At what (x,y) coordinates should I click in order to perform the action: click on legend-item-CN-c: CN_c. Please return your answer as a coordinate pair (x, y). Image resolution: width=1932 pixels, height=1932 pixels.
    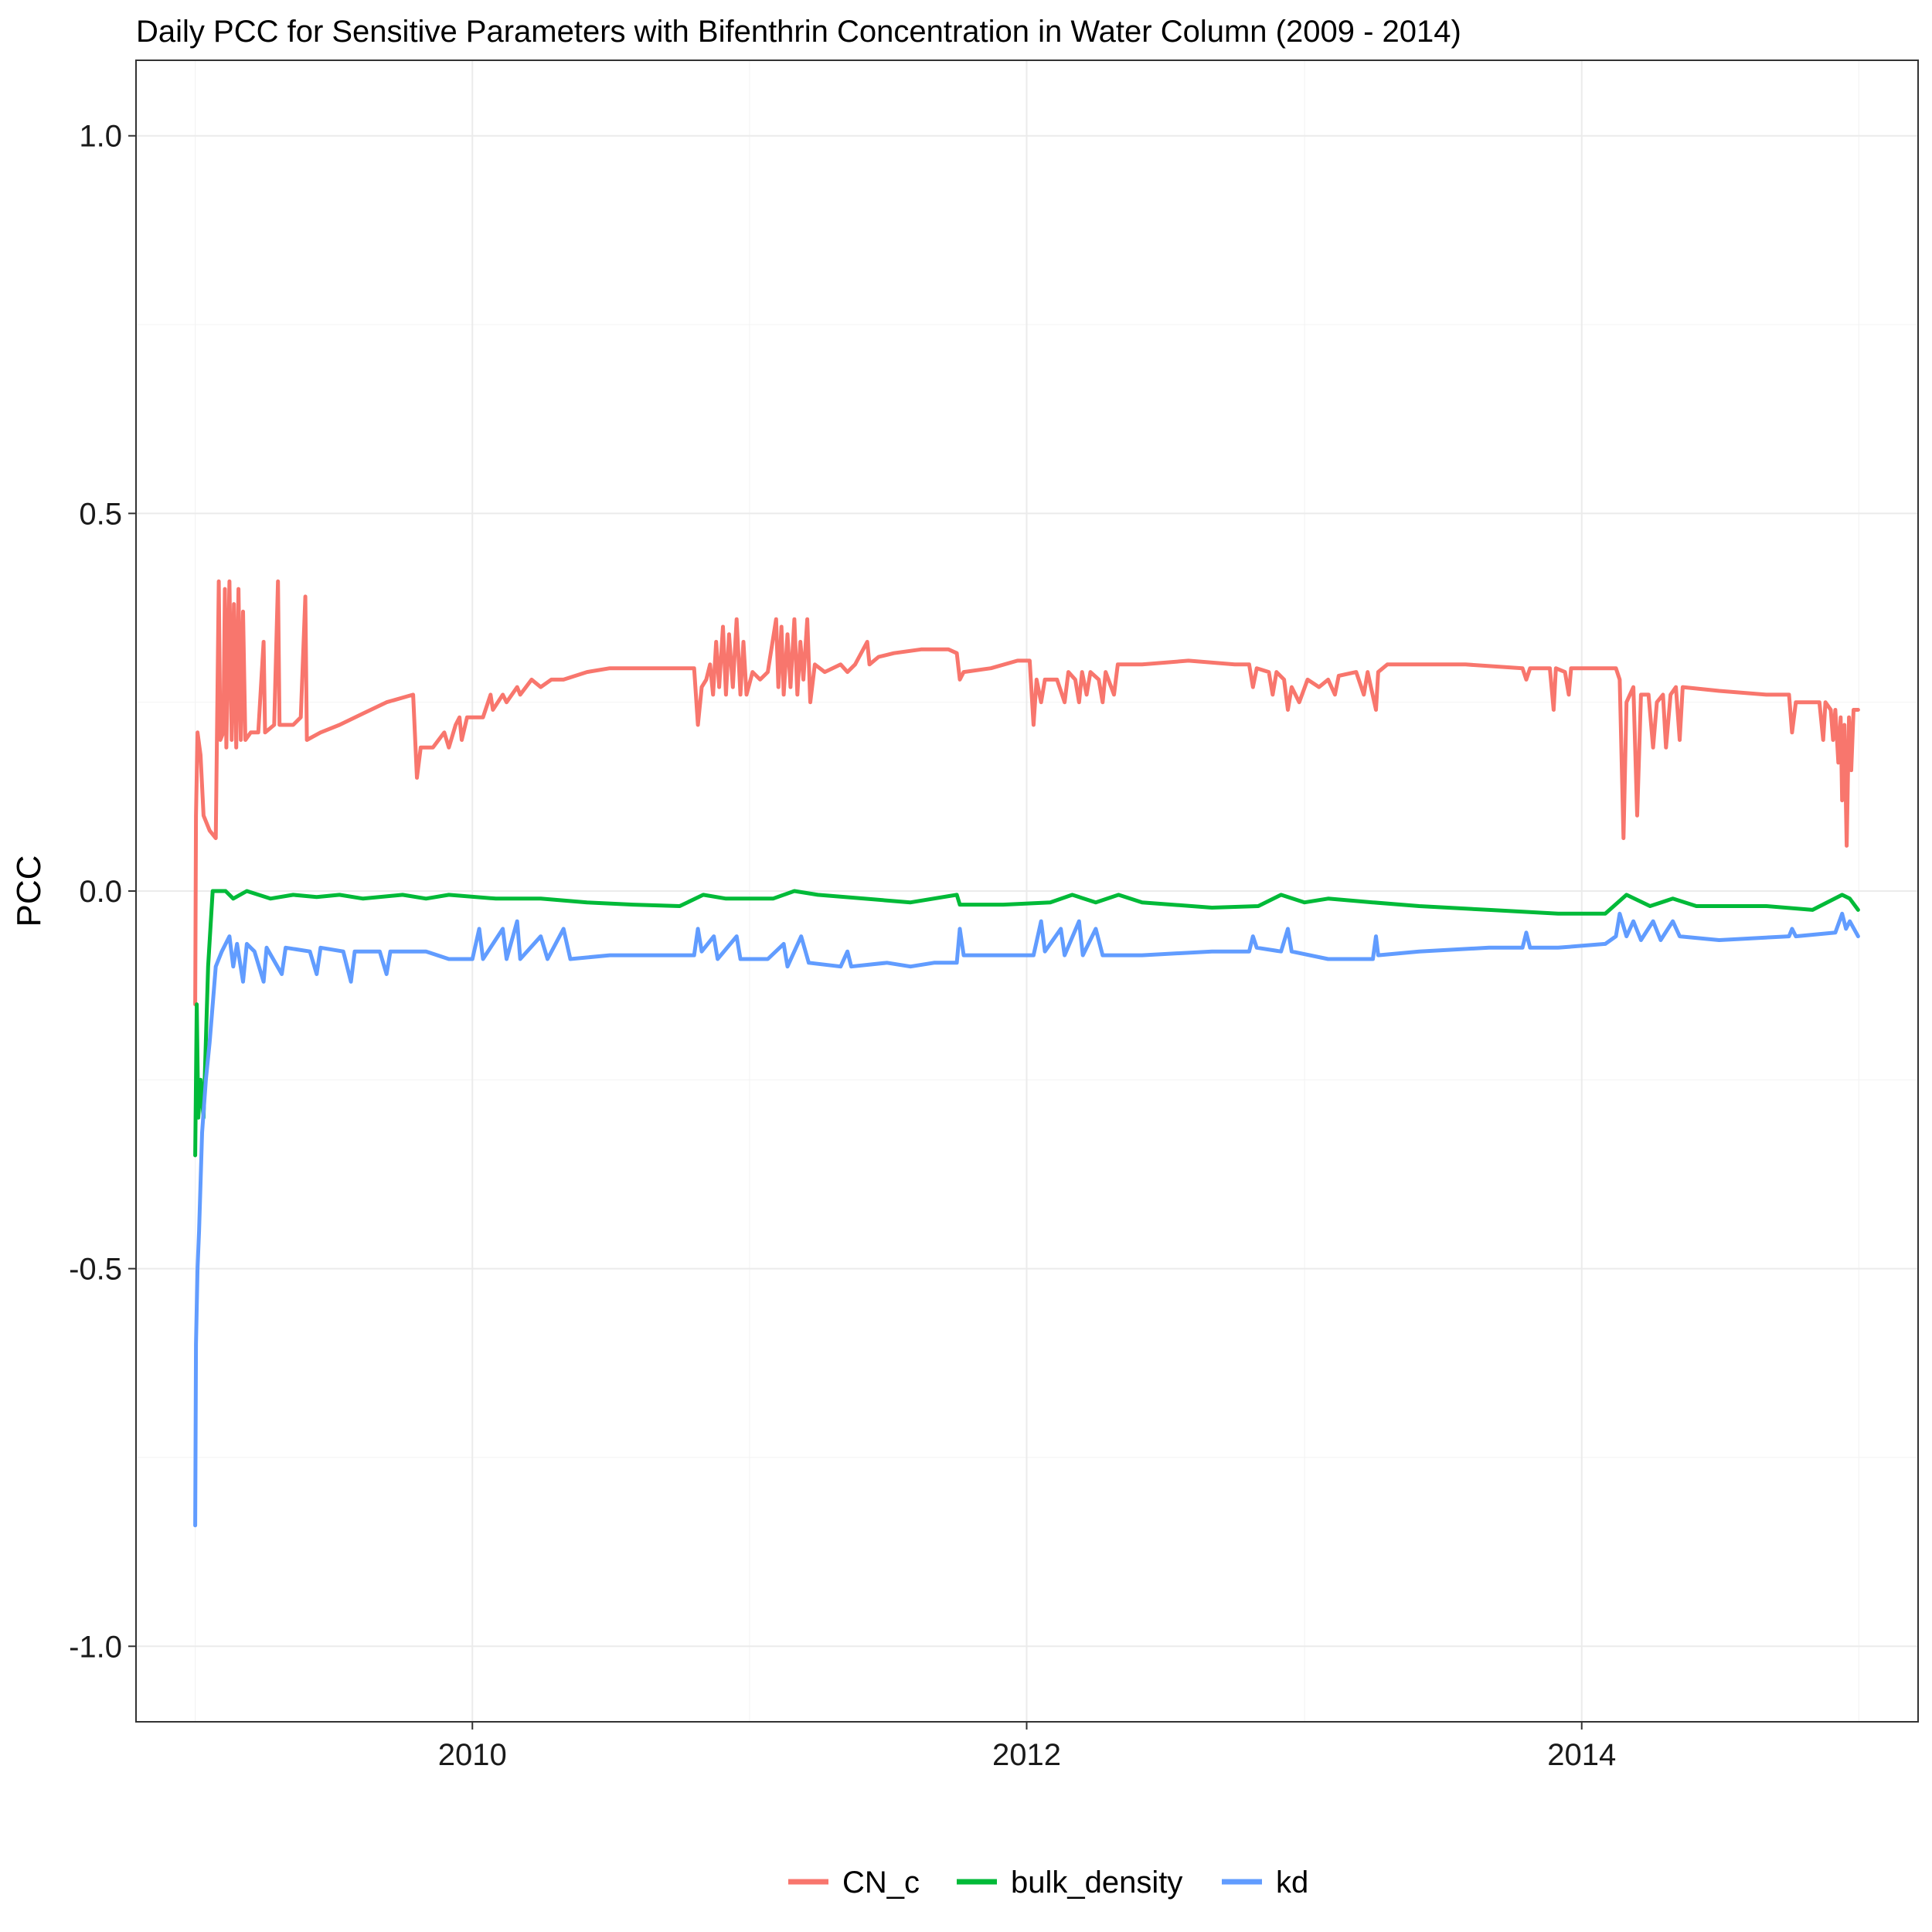
    Looking at the image, I should click on (854, 1883).